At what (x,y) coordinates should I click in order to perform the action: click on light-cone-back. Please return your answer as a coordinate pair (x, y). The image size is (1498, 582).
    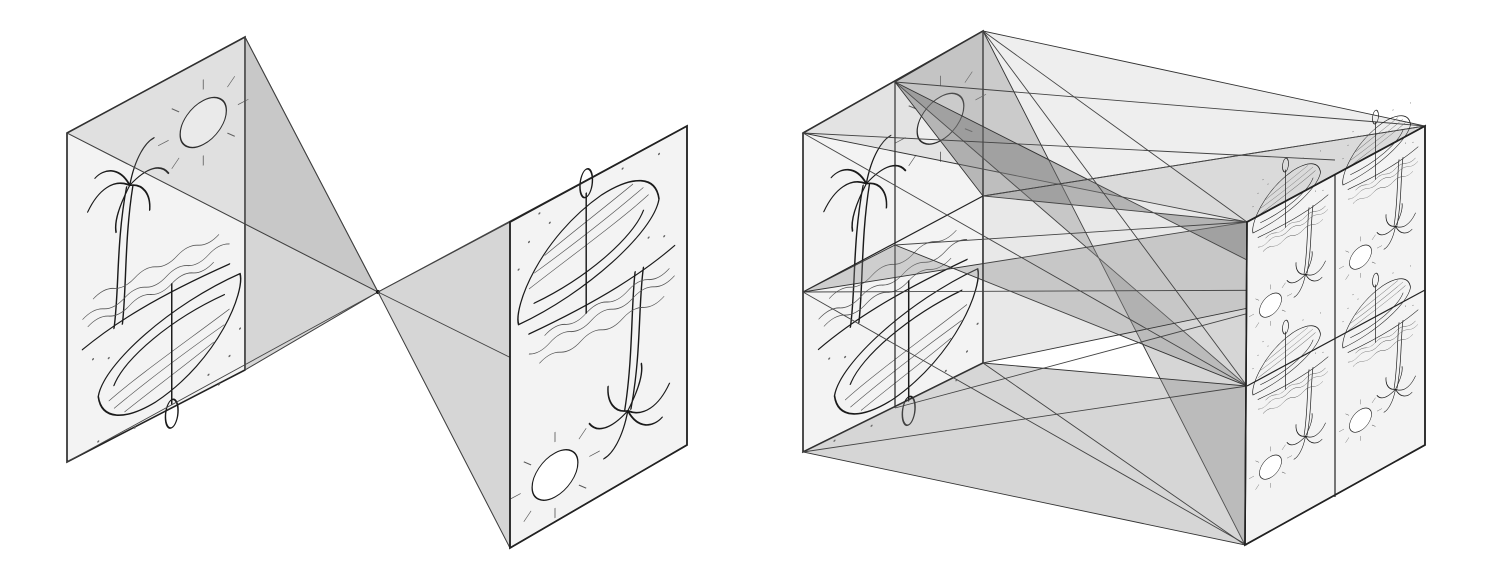
    Looking at the image, I should click on (444, 385).